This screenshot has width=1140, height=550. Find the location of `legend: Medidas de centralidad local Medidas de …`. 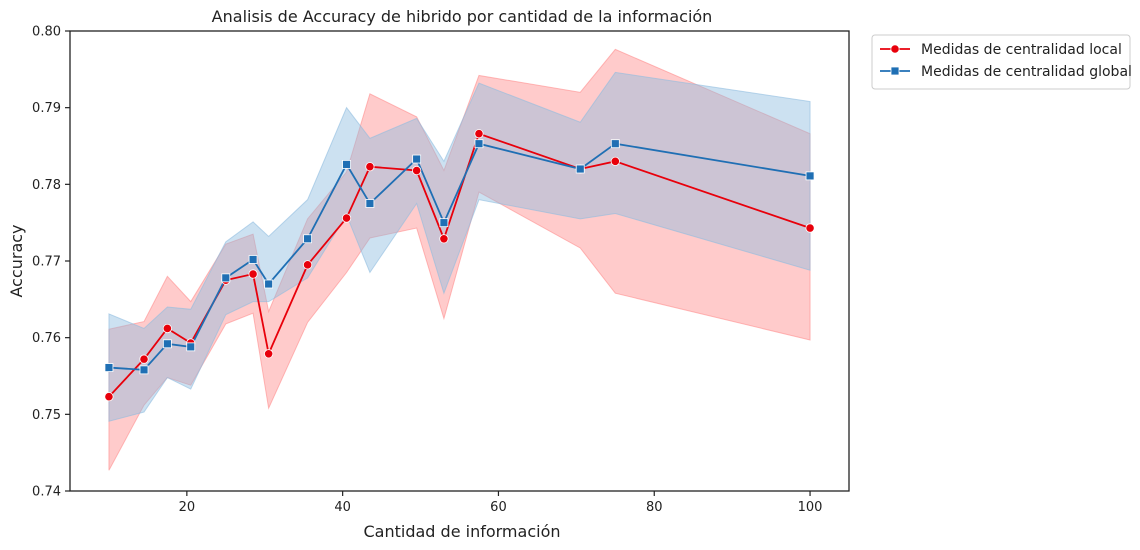

legend: Medidas de centralidad local Medidas de … is located at coordinates (1001, 62).